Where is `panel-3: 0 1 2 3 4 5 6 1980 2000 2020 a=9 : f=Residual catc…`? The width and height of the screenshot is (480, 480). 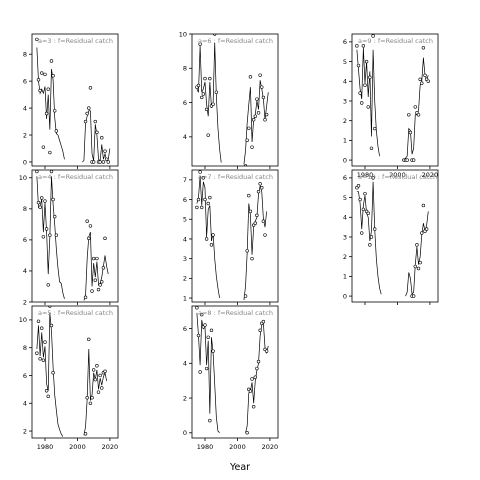 panel-3: 0 1 2 3 4 5 6 1980 2000 2020 a=9 : f=Residual catc… is located at coordinates (391, 106).